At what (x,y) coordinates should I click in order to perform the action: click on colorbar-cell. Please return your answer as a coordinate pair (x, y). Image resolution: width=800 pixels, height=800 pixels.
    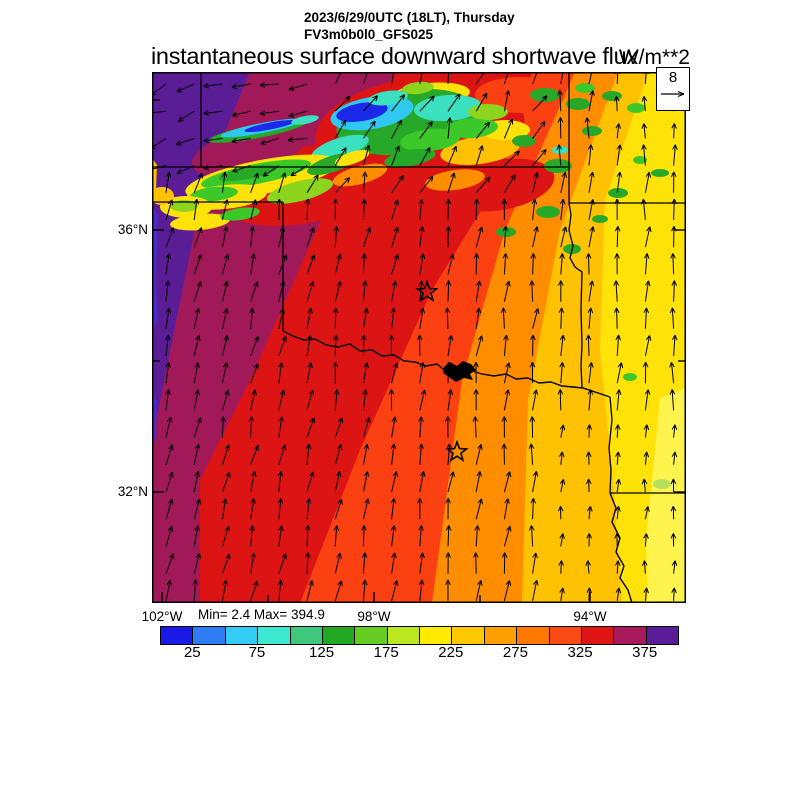
    Looking at the image, I should click on (501, 635).